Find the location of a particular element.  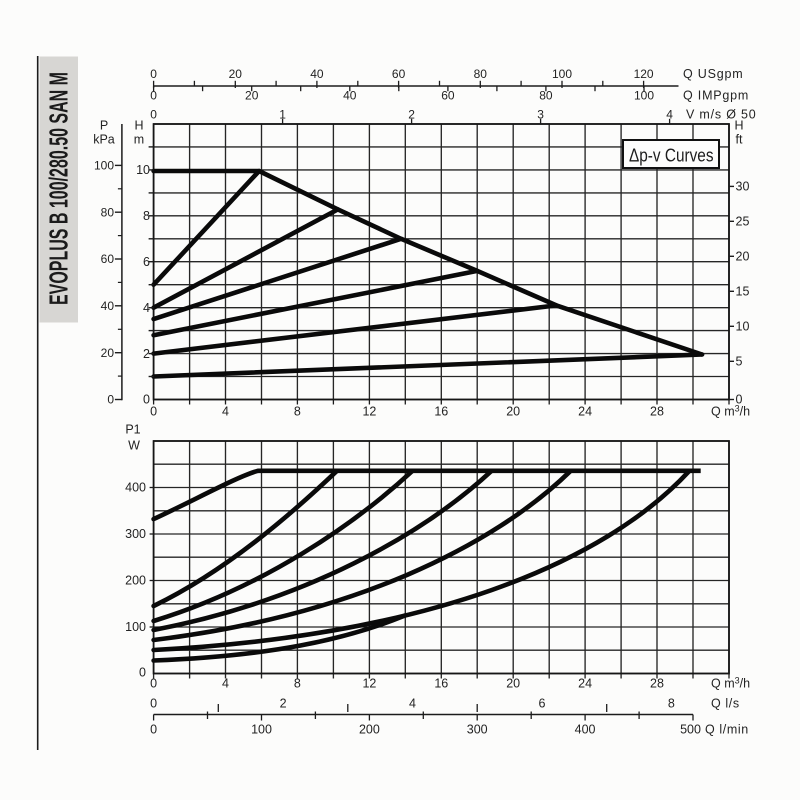

svg-text: V m/s Ø 50 is located at coordinates (721, 115).